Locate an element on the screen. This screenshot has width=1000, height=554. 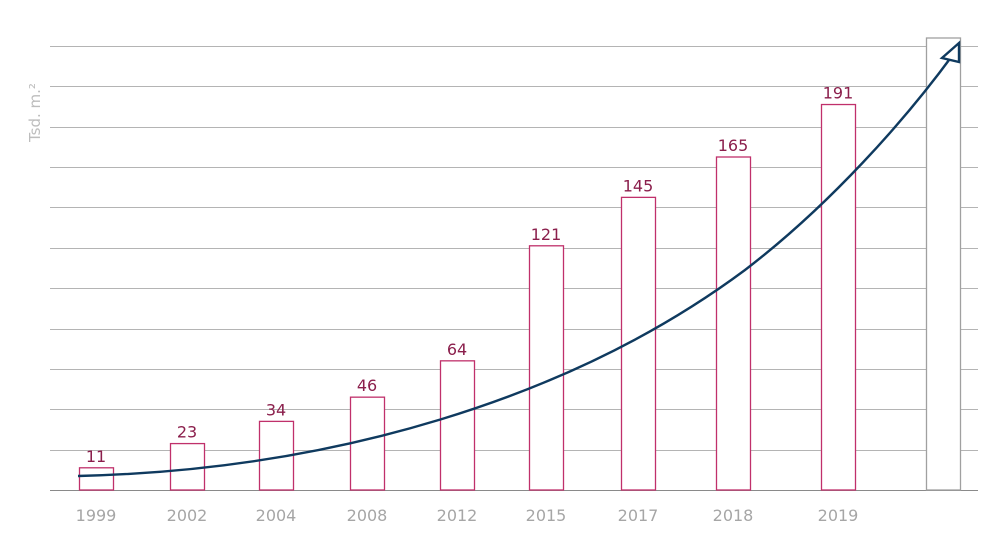
value-label-2017: 145 is located at coordinates (638, 185).